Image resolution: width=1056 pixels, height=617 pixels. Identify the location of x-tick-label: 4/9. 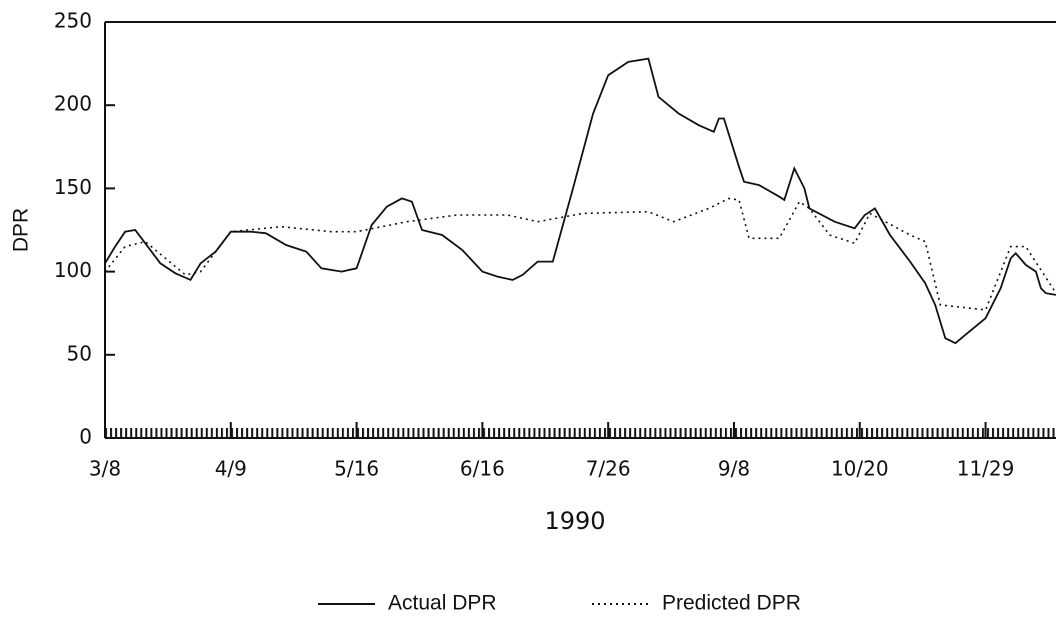
(231, 469).